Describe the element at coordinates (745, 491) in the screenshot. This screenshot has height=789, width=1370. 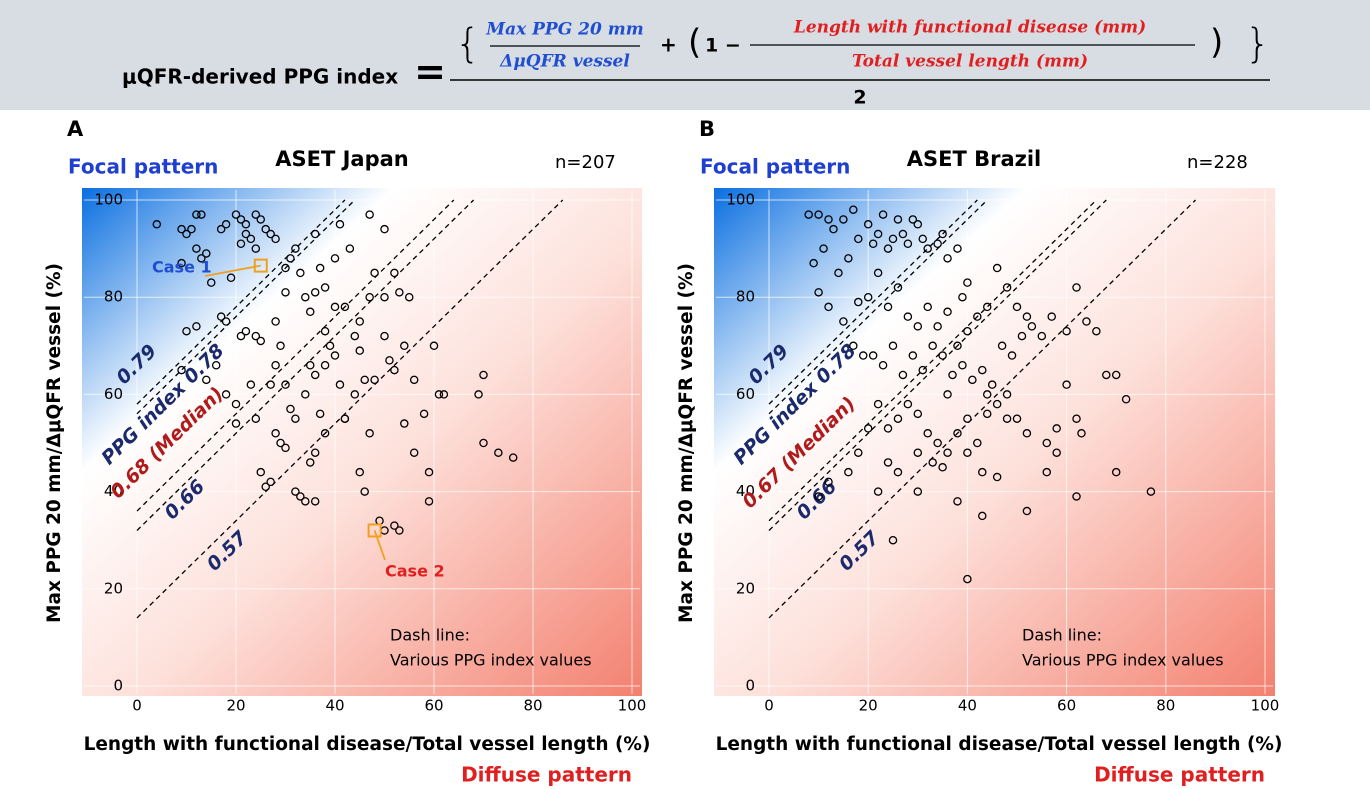
I see `y-tick-label: 40` at that location.